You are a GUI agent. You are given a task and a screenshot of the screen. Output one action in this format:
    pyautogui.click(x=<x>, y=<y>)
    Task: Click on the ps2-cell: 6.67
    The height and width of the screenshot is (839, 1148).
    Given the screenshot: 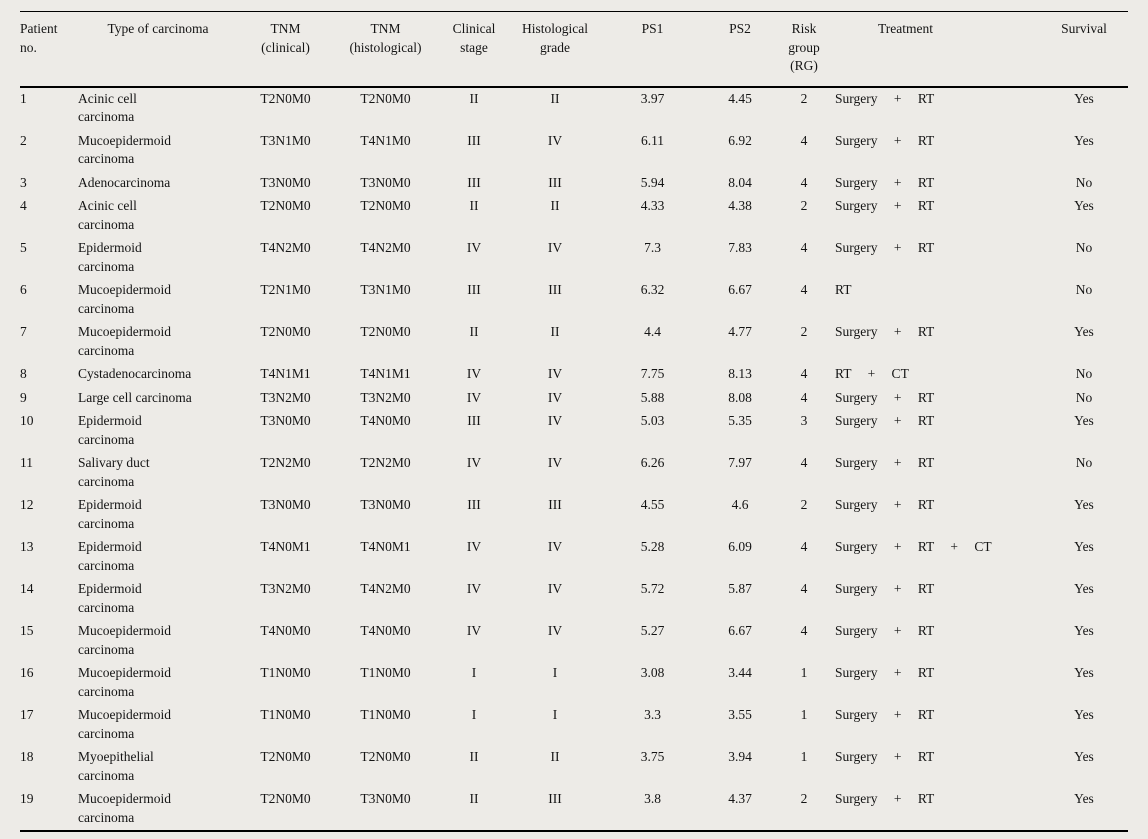 What is the action you would take?
    pyautogui.click(x=740, y=630)
    